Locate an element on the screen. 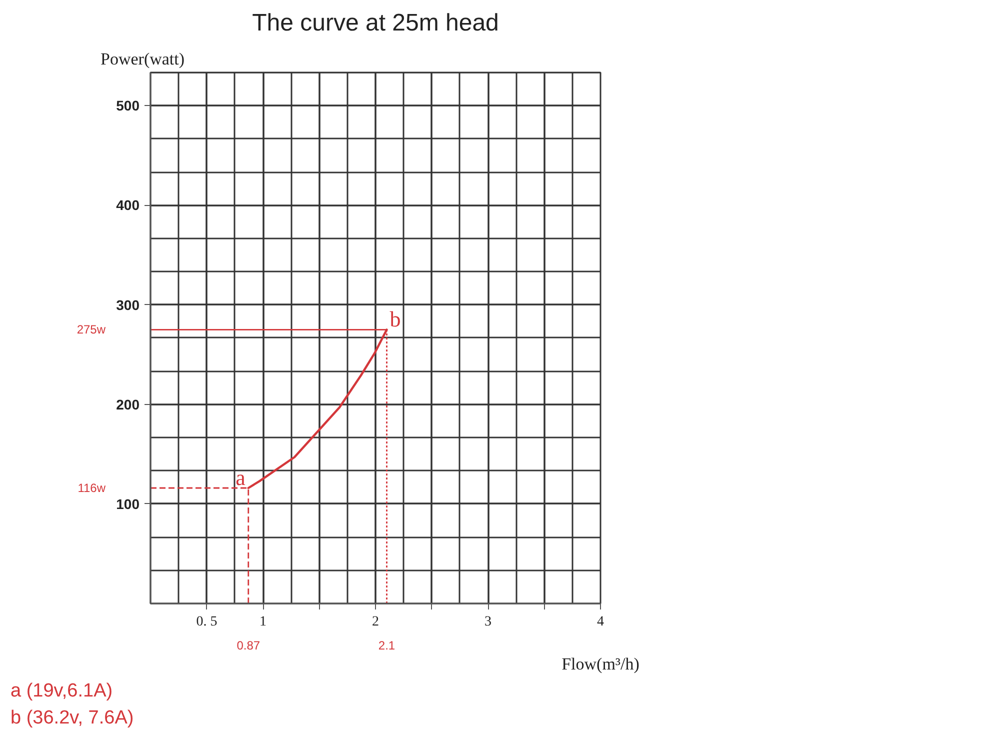  x-axis-title: Flow(m³/h) is located at coordinates (601, 664).